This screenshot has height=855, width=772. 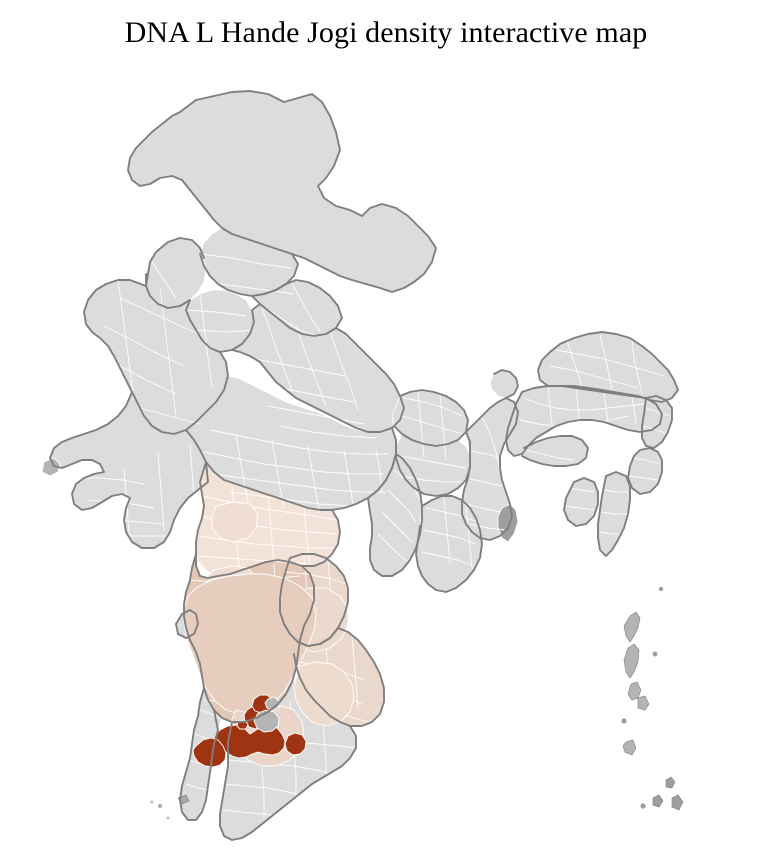 I want to click on highlight-districts-group, so click(x=269, y=634).